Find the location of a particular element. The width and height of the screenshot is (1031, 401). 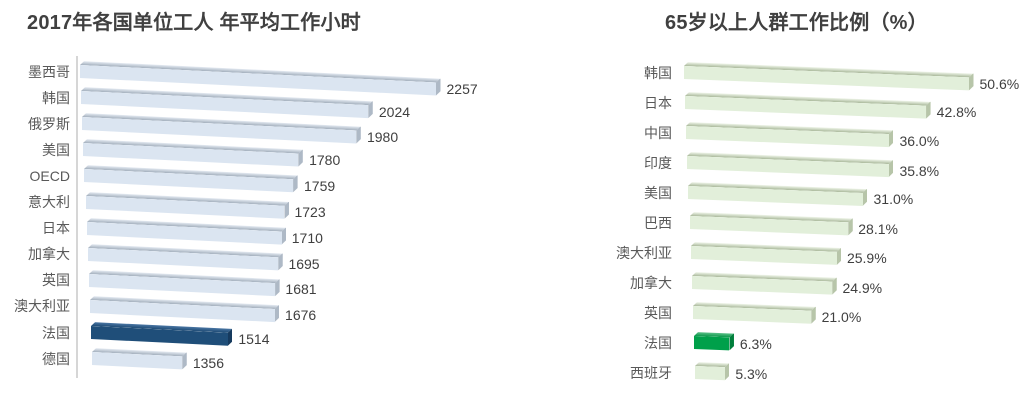

value-label: 1681 is located at coordinates (301, 289).